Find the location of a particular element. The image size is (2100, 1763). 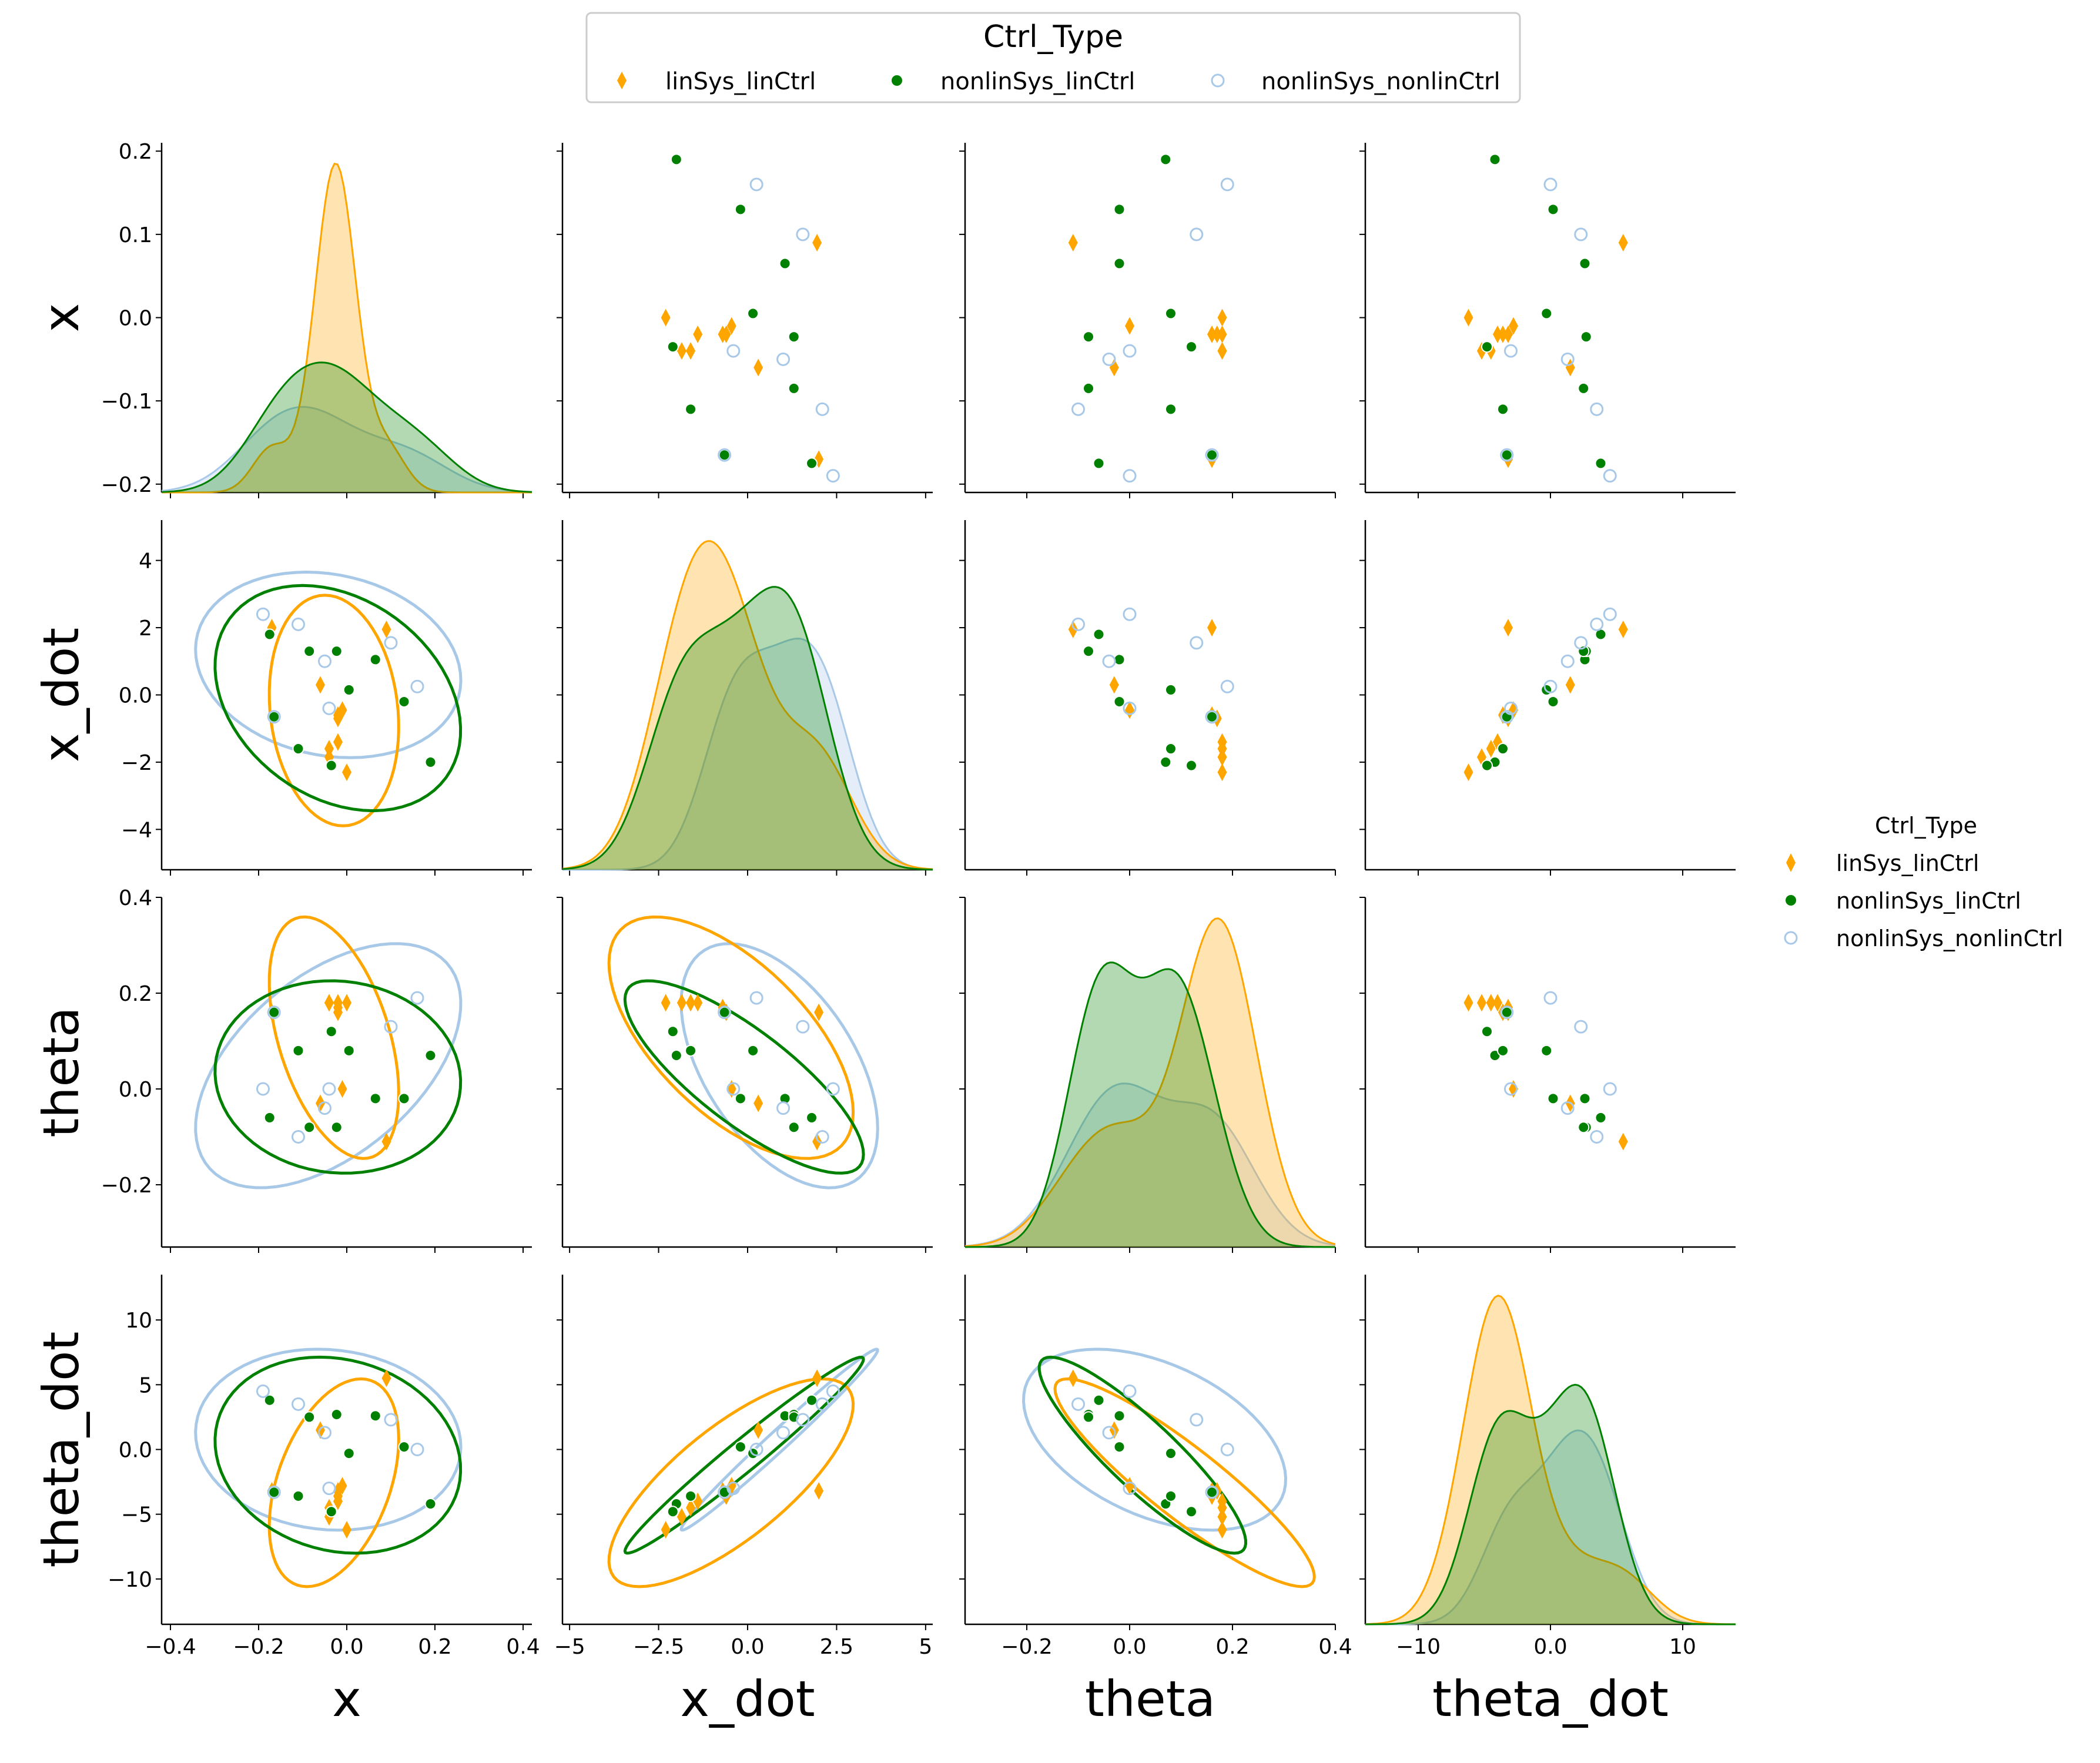

panel-x_dot-vs-x_dot is located at coordinates (745, 698).